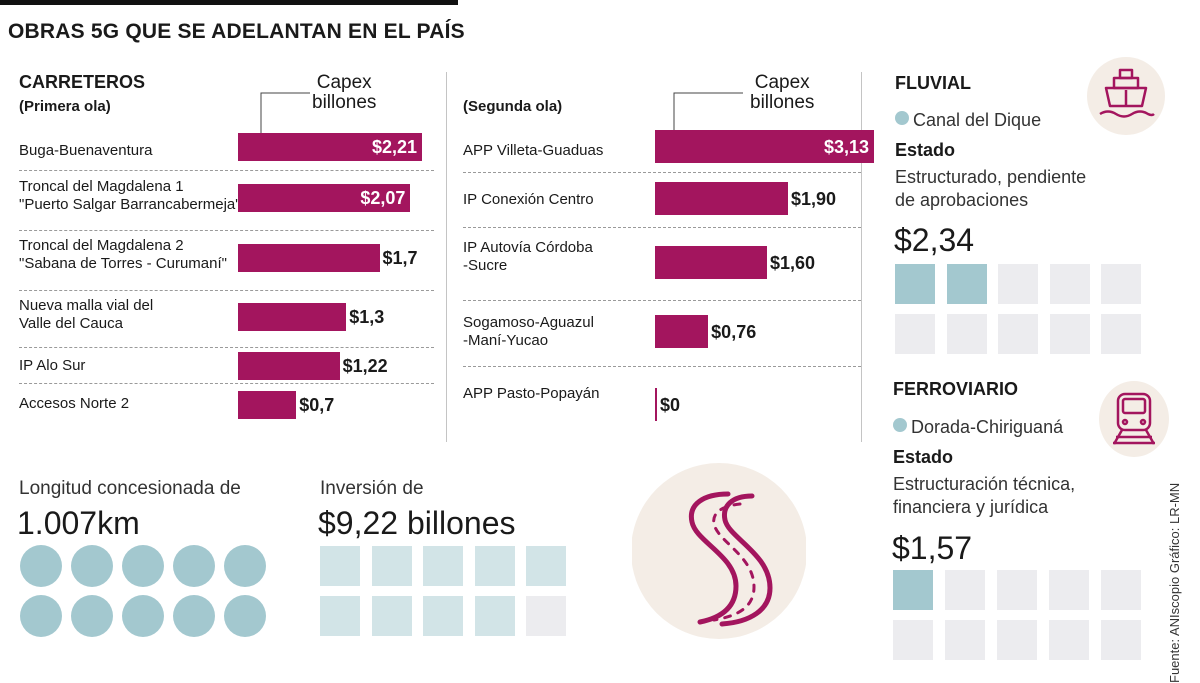 This screenshot has height=683, width=1200. I want to click on bar-category-label-line: -Sucre, so click(485, 265).